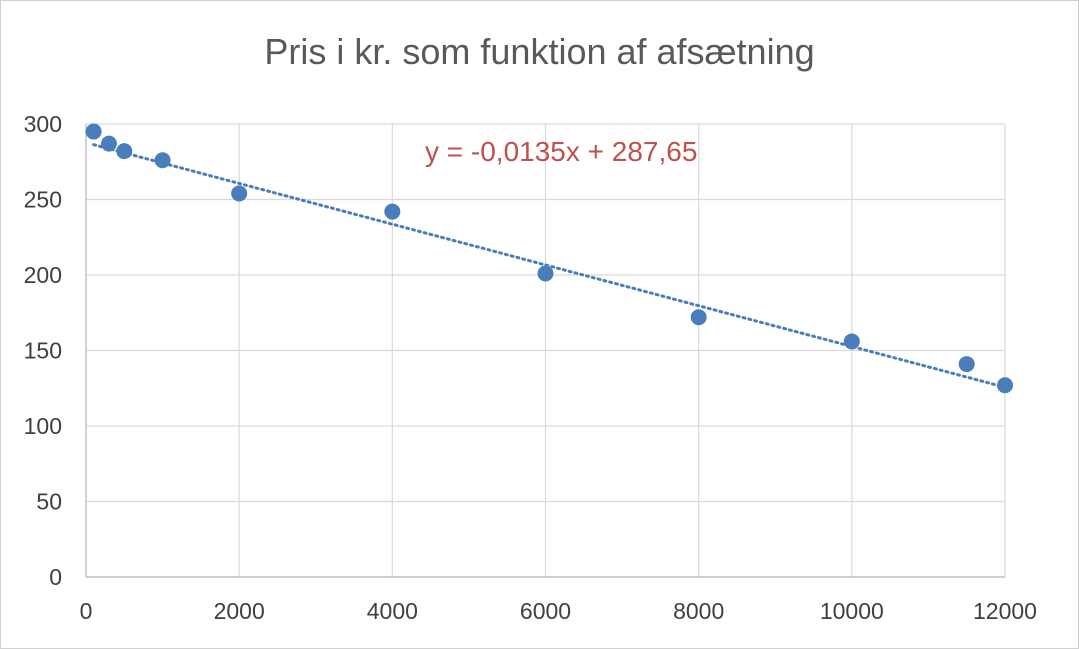 The height and width of the screenshot is (649, 1079). What do you see at coordinates (55, 577) in the screenshot?
I see `y-tick-label: 0` at bounding box center [55, 577].